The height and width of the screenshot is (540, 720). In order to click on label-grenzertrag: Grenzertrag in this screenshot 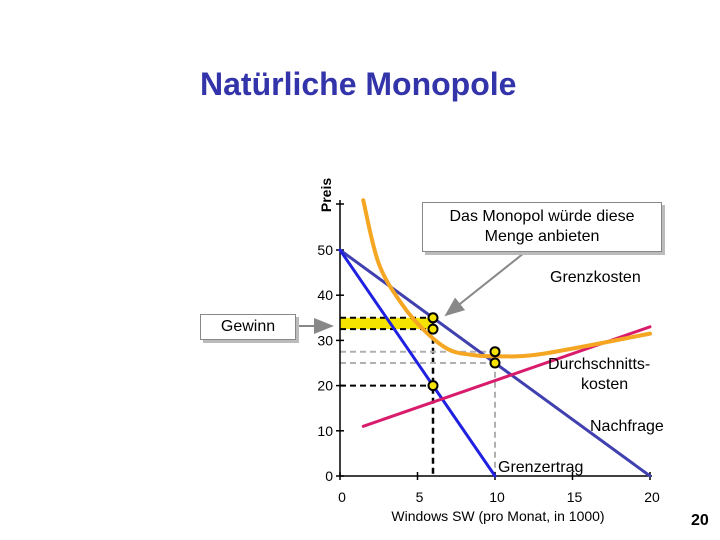, I will do `click(540, 467)`.